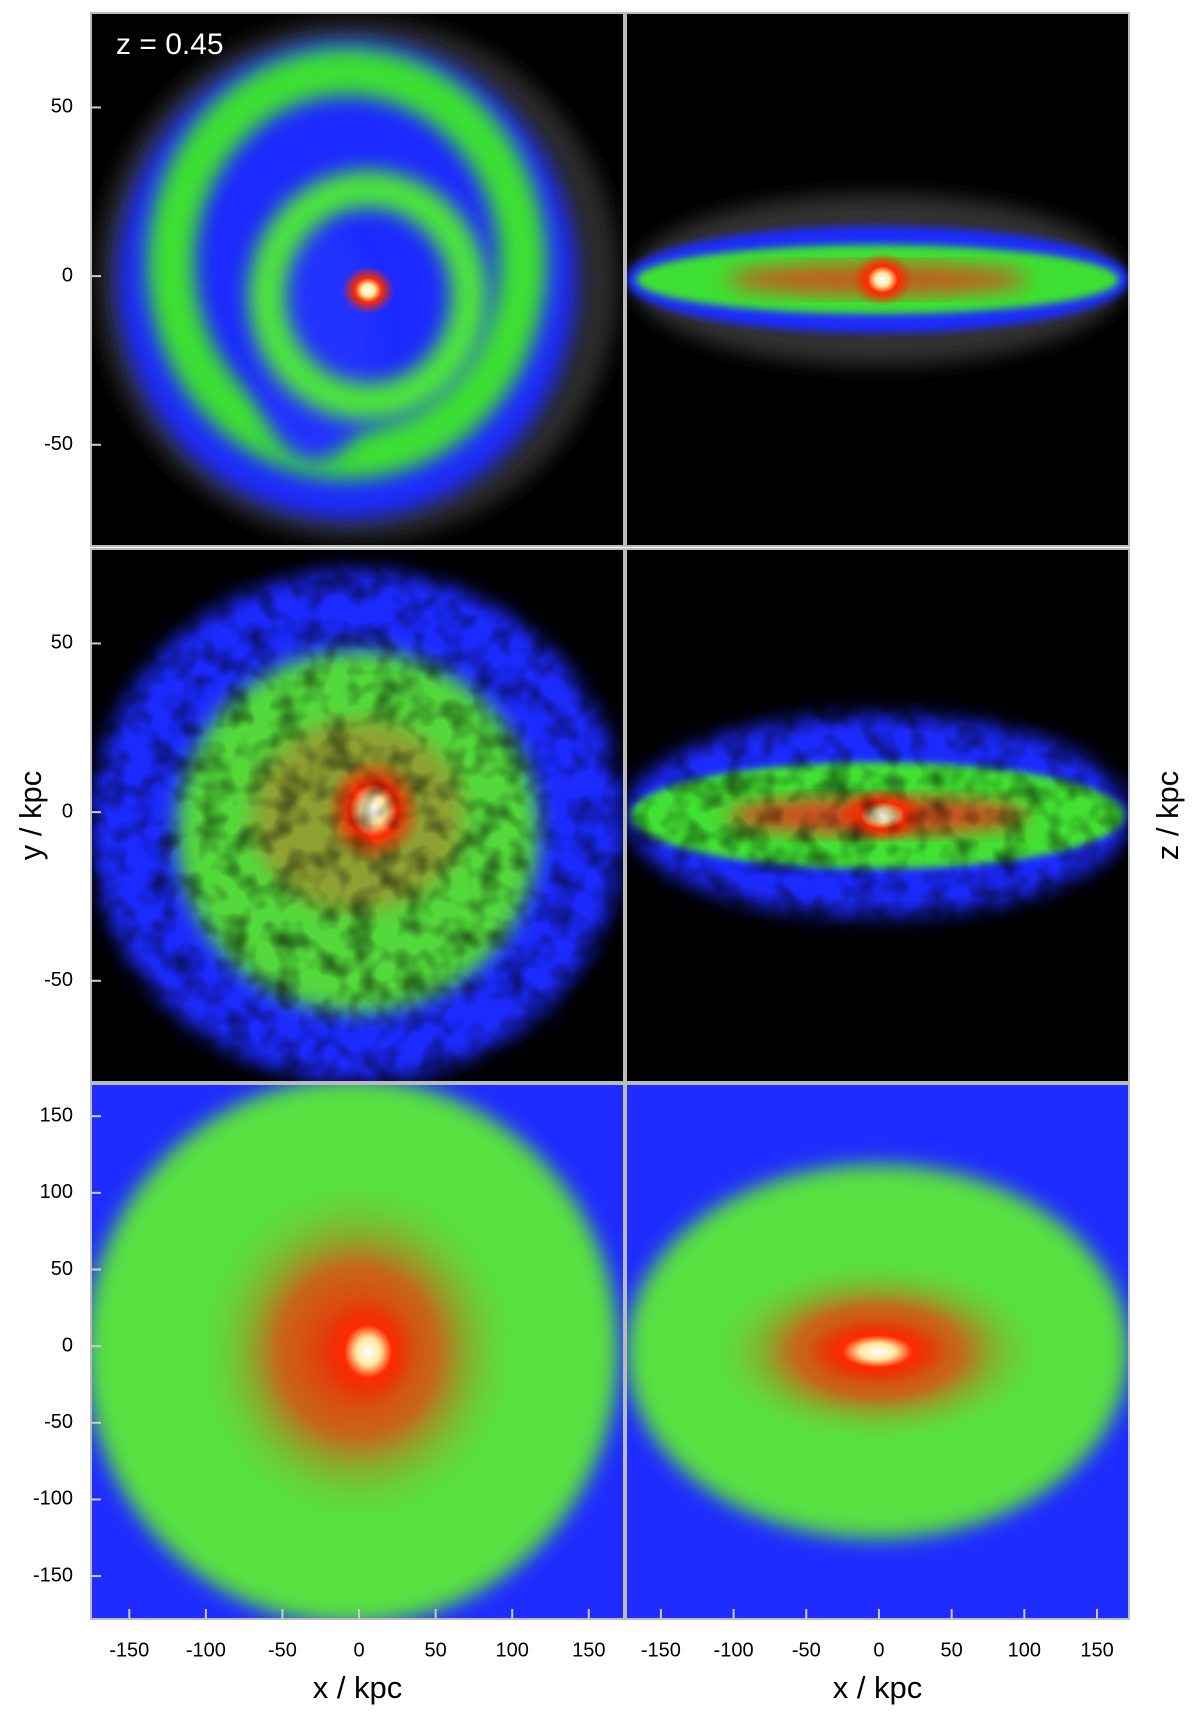 This screenshot has width=1200, height=1714. Describe the element at coordinates (56, 1192) in the screenshot. I see `y-tick-label: 100` at that location.